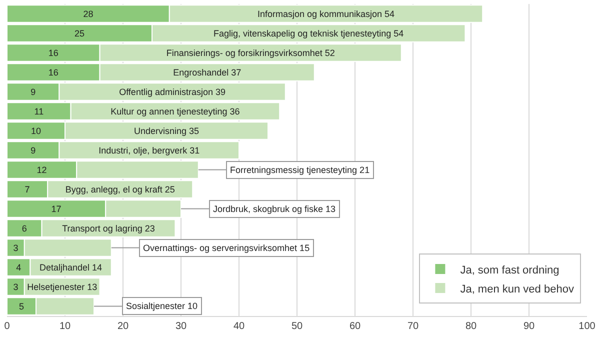 The height and width of the screenshot is (340, 600). I want to click on x-tick-label: 90, so click(529, 326).